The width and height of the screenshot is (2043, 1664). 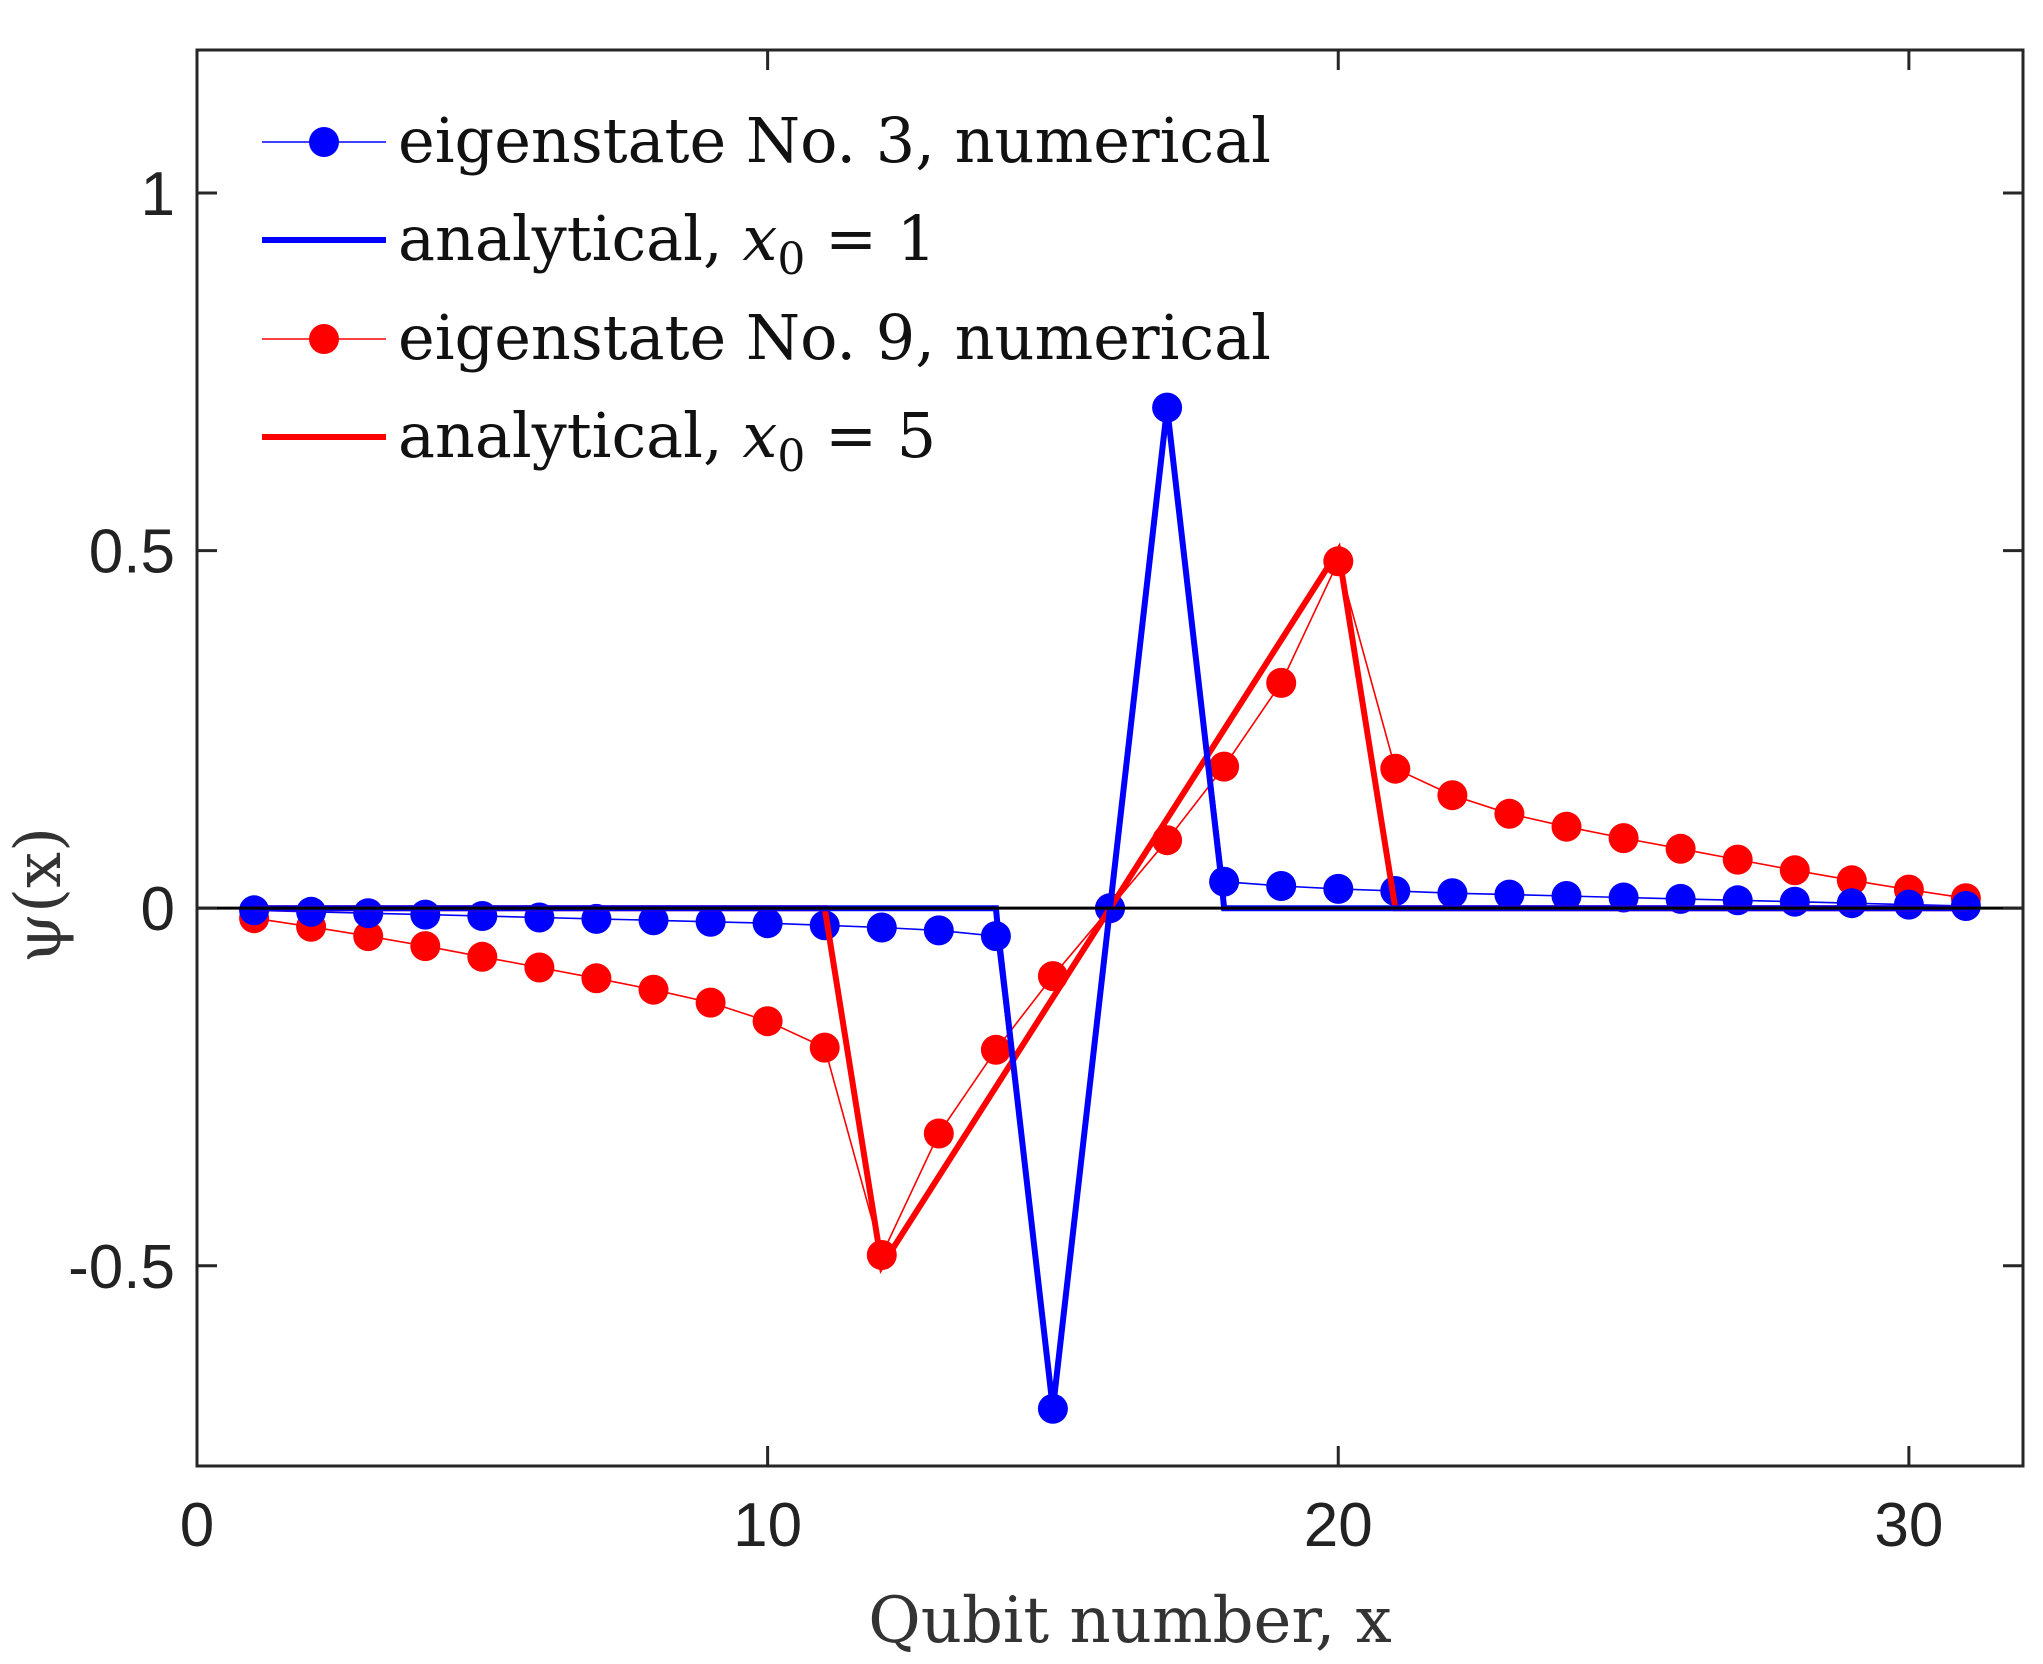 I want to click on legend-label-2: analytical, x0 = 1, so click(x=667, y=243).